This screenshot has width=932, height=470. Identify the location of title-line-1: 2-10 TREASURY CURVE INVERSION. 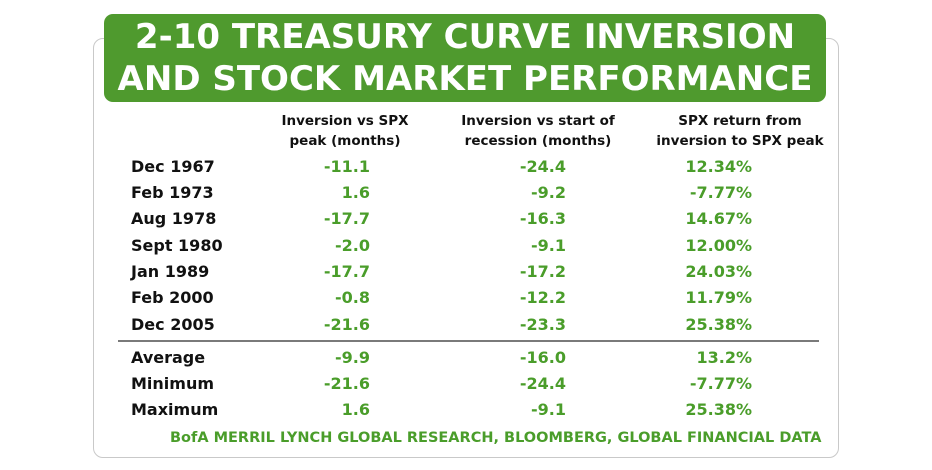
(465, 37).